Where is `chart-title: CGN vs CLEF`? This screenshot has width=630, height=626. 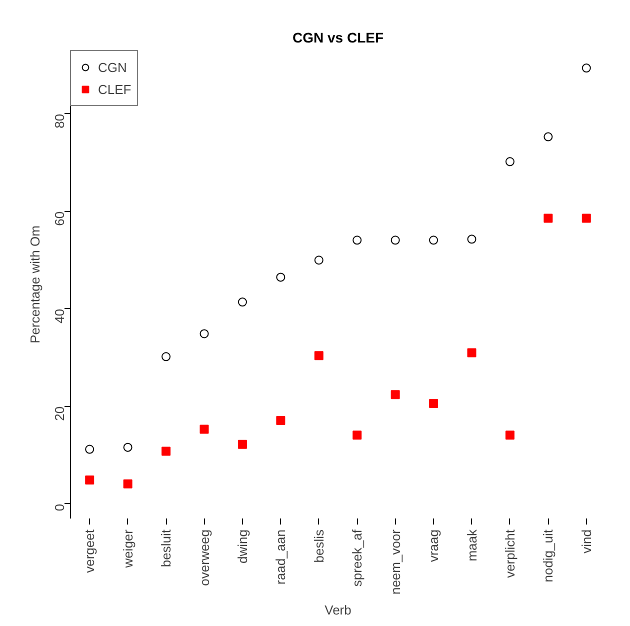
chart-title: CGN vs CLEF is located at coordinates (338, 38).